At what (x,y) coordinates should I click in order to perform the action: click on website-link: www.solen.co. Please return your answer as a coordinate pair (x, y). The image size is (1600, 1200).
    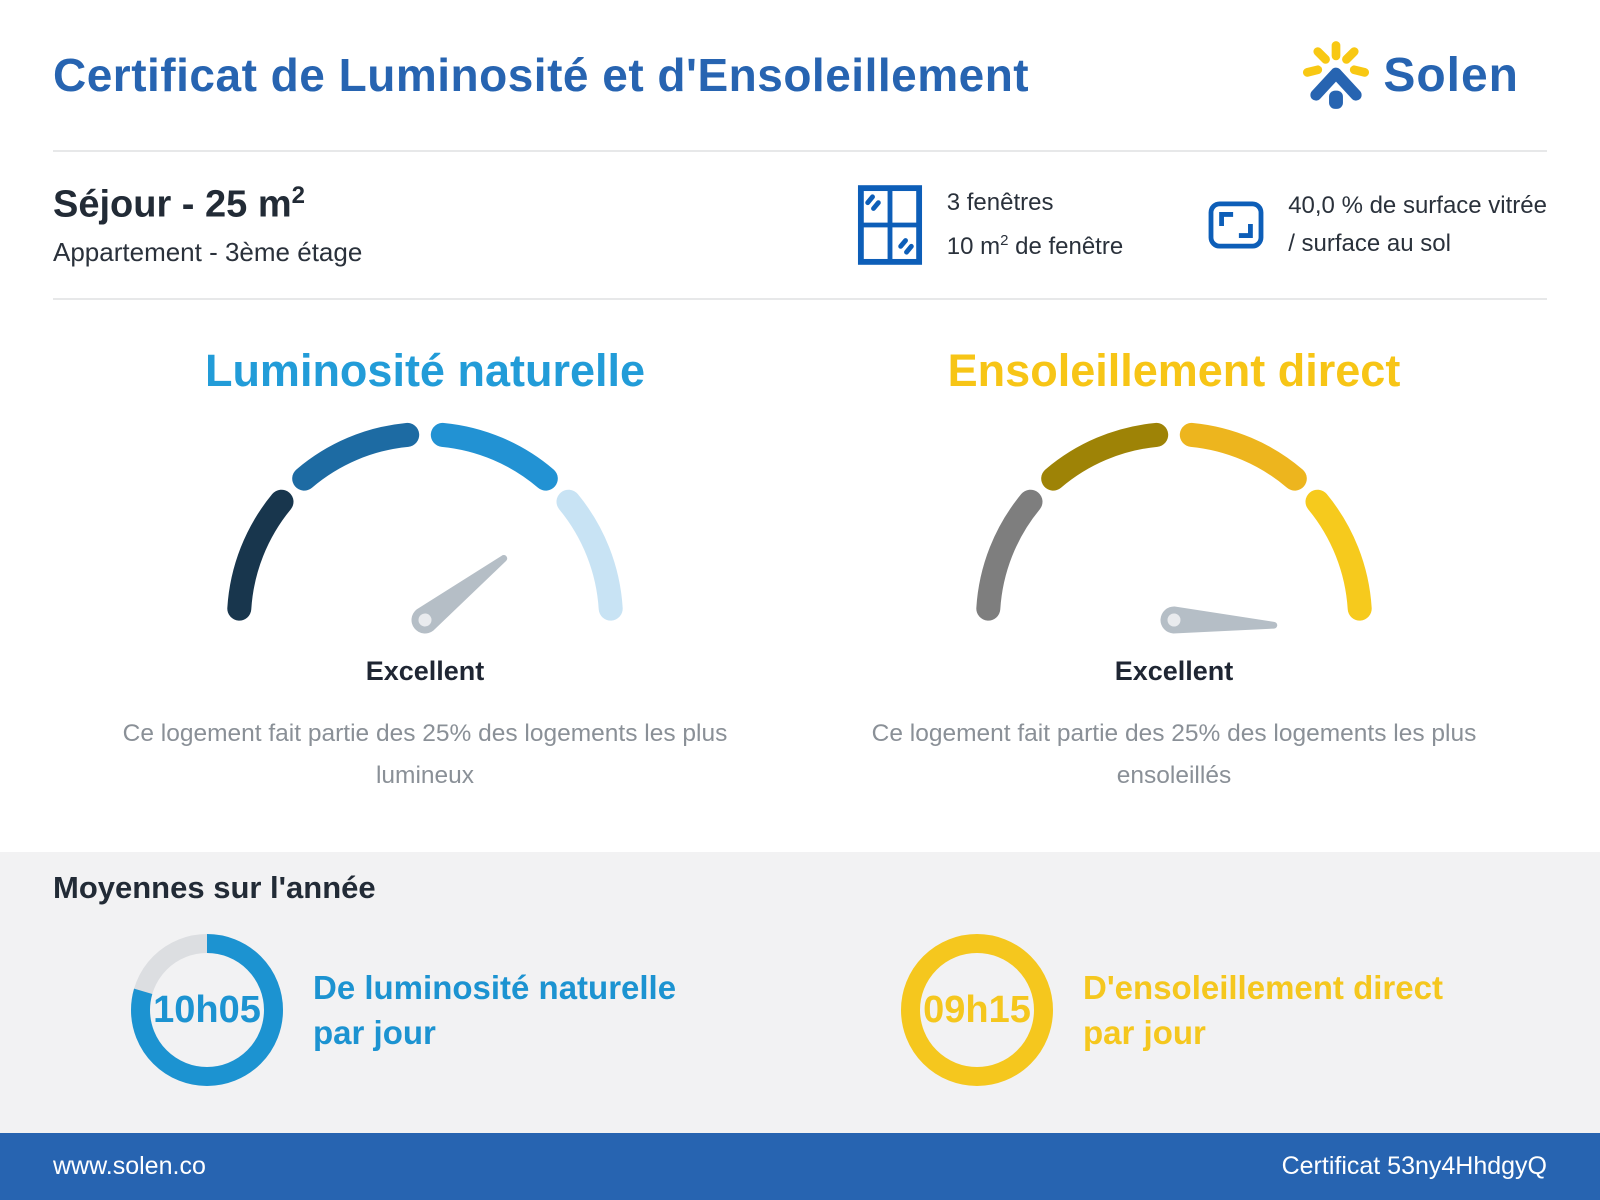
    Looking at the image, I should click on (129, 1166).